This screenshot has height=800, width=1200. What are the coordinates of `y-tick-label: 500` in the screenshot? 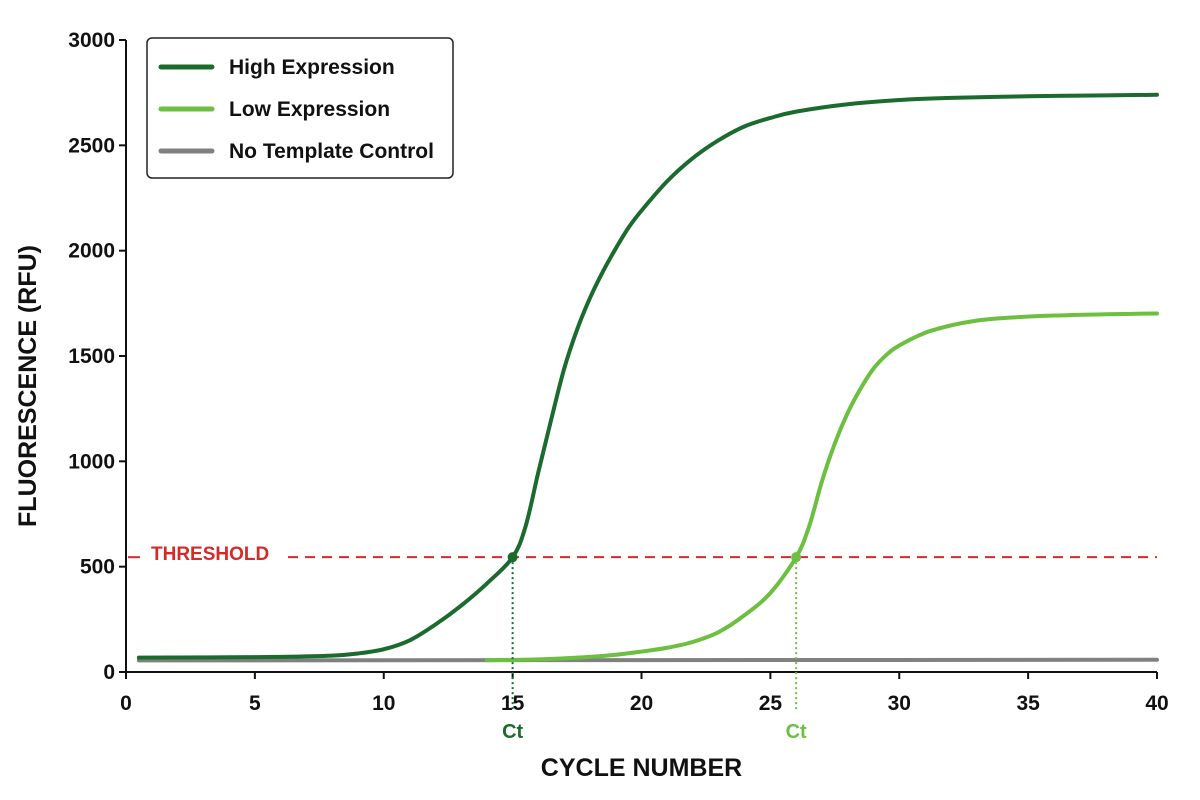 It's located at (97, 567).